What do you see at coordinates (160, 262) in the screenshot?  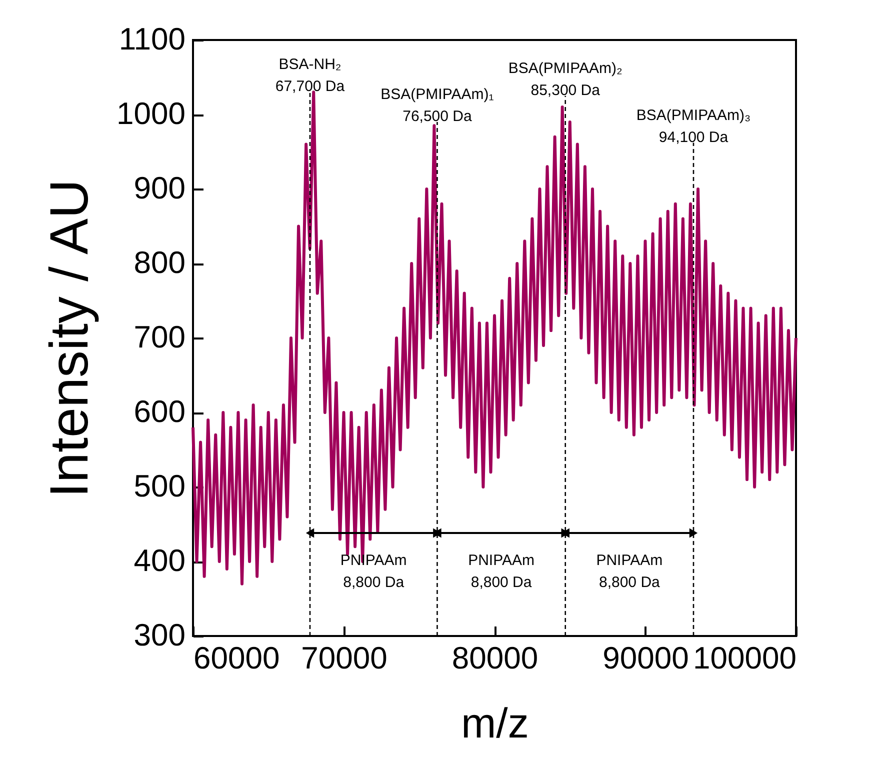 I see `y-tick-label: 800` at bounding box center [160, 262].